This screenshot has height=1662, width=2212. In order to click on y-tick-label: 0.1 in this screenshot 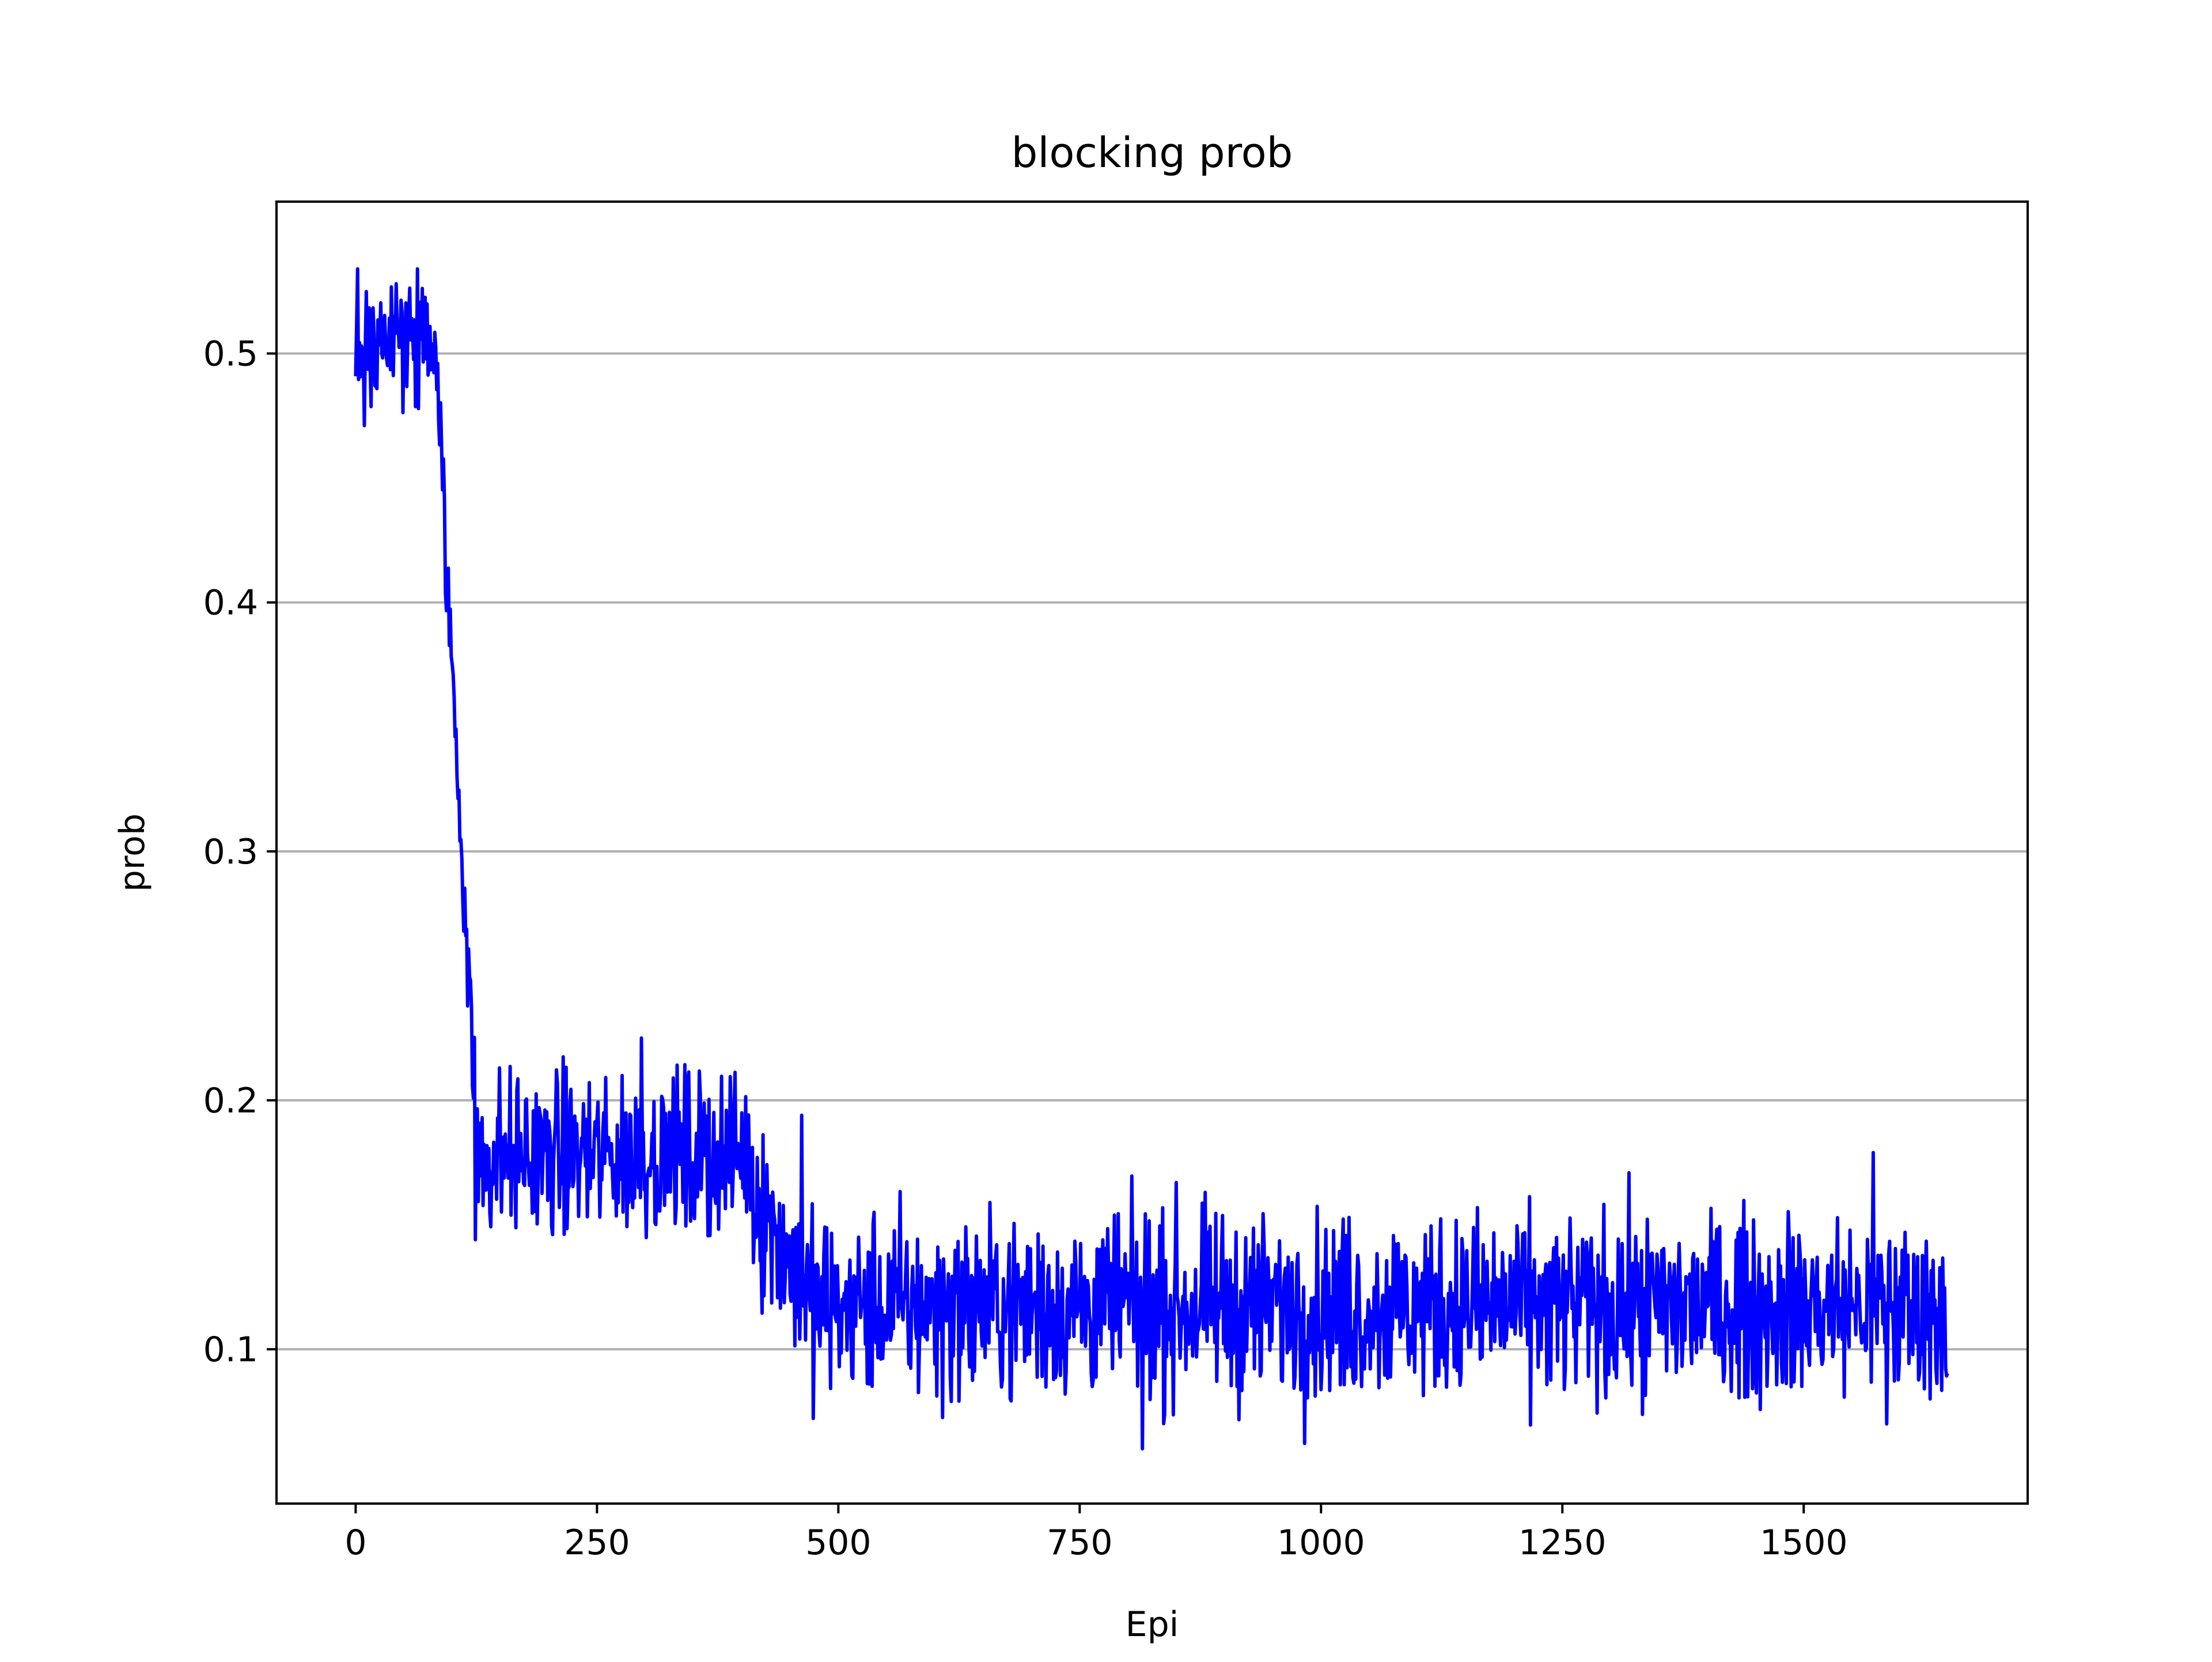, I will do `click(230, 1350)`.